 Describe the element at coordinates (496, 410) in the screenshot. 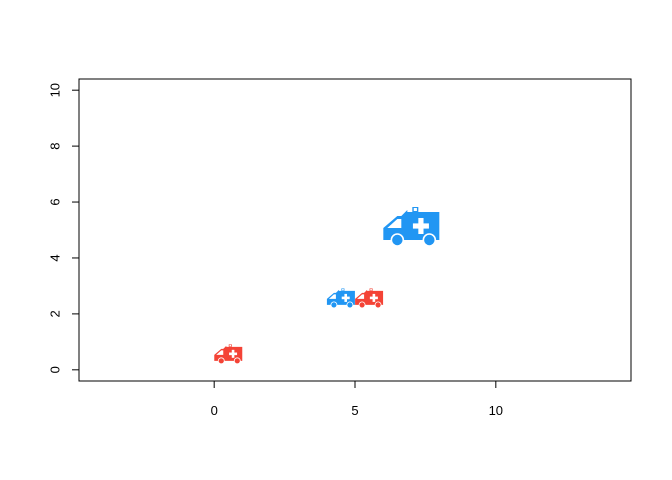

I see `x-tick-label: 10` at that location.